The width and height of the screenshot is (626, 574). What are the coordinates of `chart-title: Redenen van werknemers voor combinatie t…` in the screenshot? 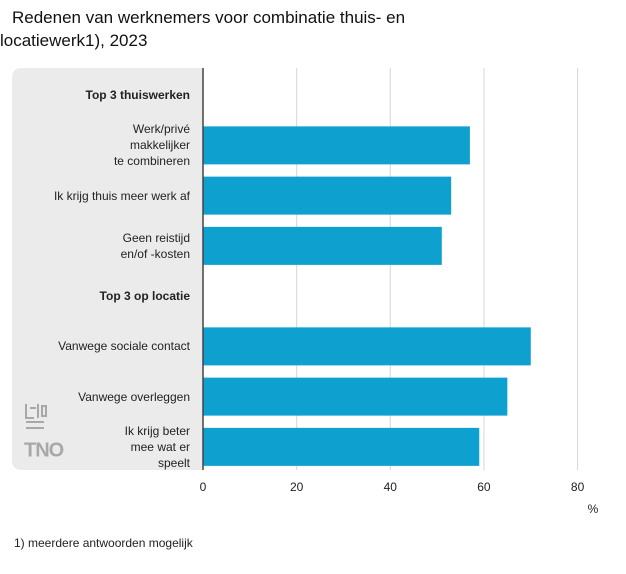 It's located at (203, 29).